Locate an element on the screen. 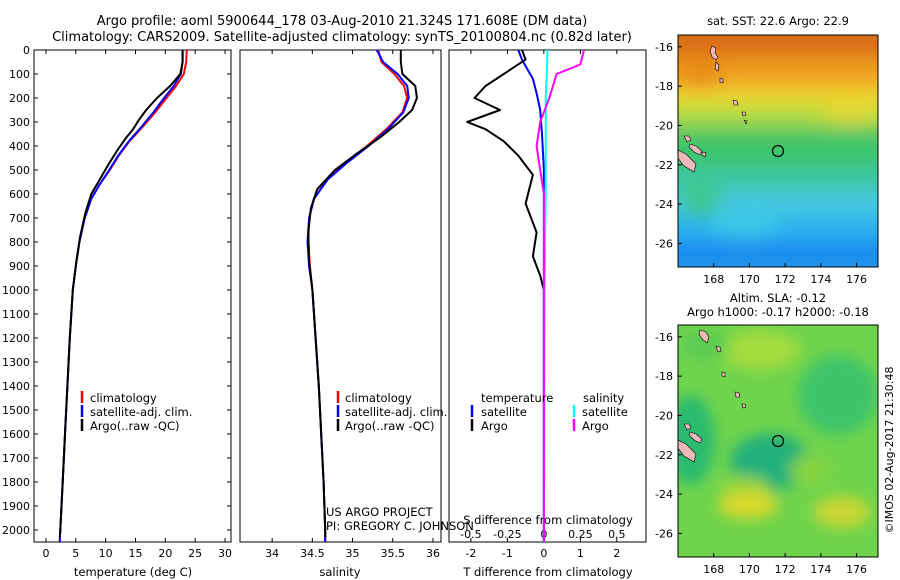 Image resolution: width=900 pixels, height=580 pixels. sst-map: sat. SST: 22.6 Argo: 22.9 is located at coordinates (767, 150).